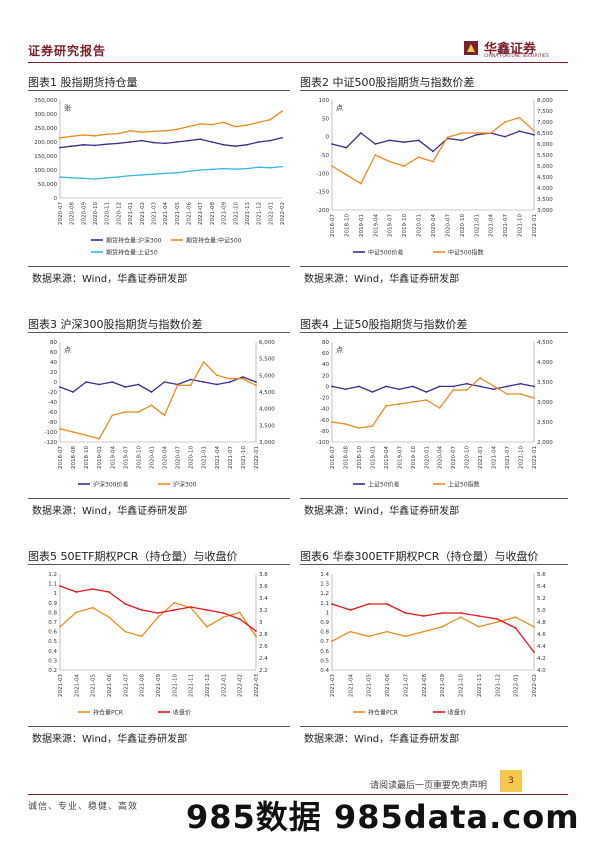 The image size is (596, 842). I want to click on x-tick-label: 2021-09, so click(443, 685).